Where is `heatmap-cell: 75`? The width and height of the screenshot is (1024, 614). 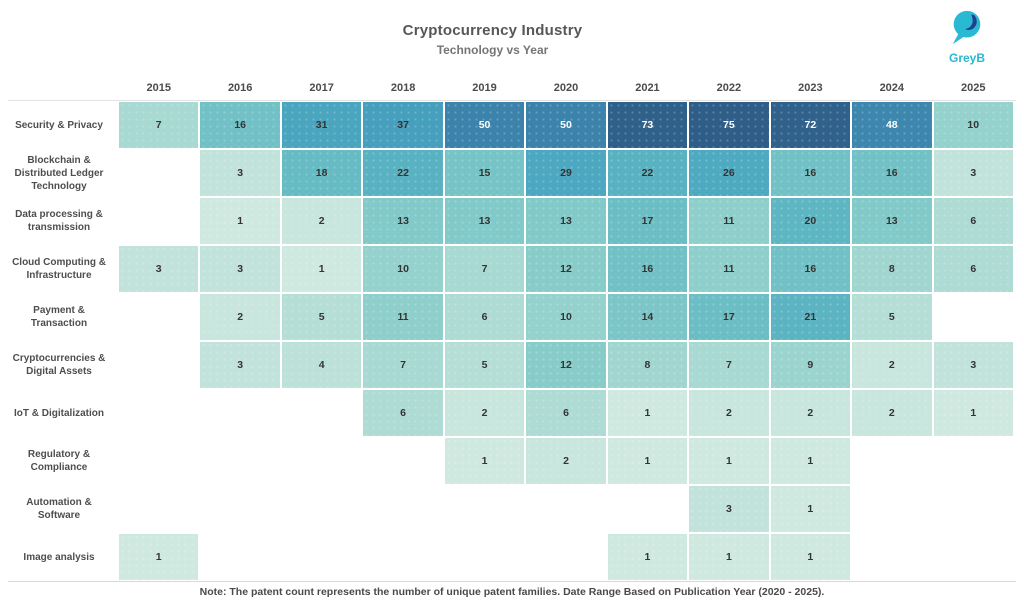
heatmap-cell: 75 is located at coordinates (729, 125).